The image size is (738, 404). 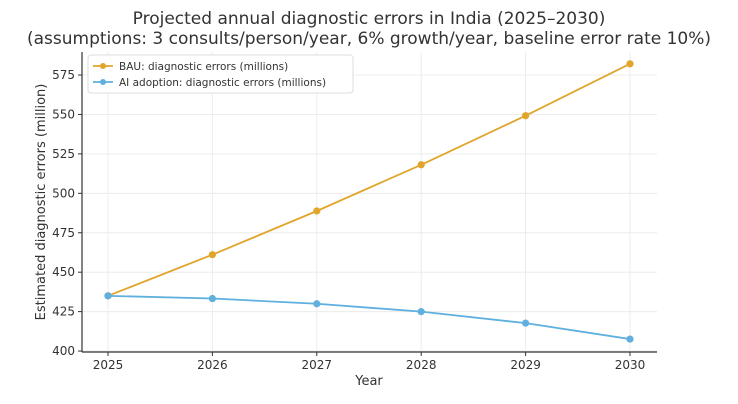 I want to click on x-tick-label: 2026, so click(x=212, y=365).